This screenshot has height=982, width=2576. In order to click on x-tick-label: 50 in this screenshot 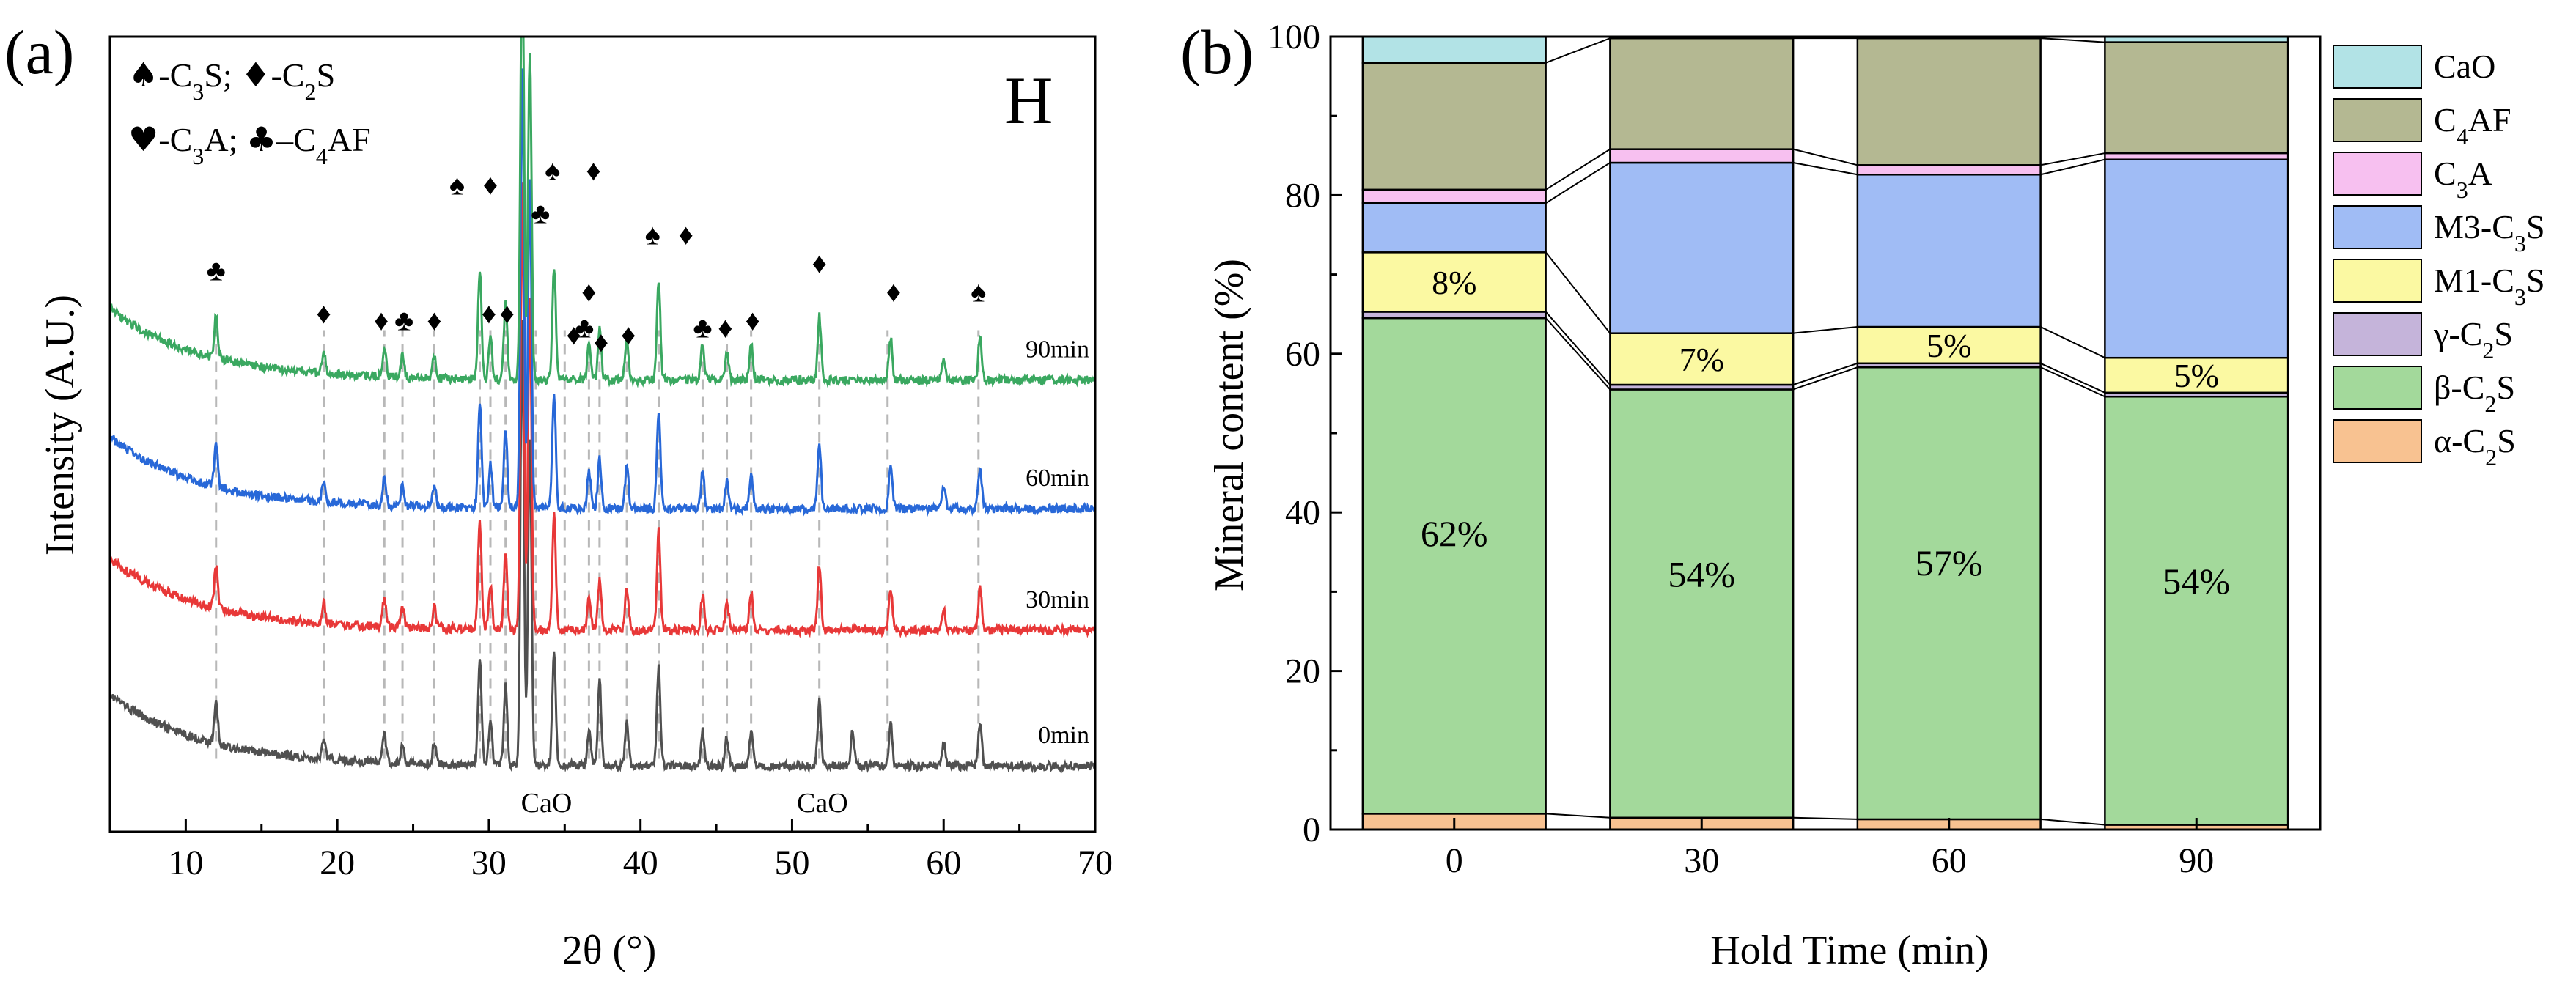, I will do `click(791, 862)`.